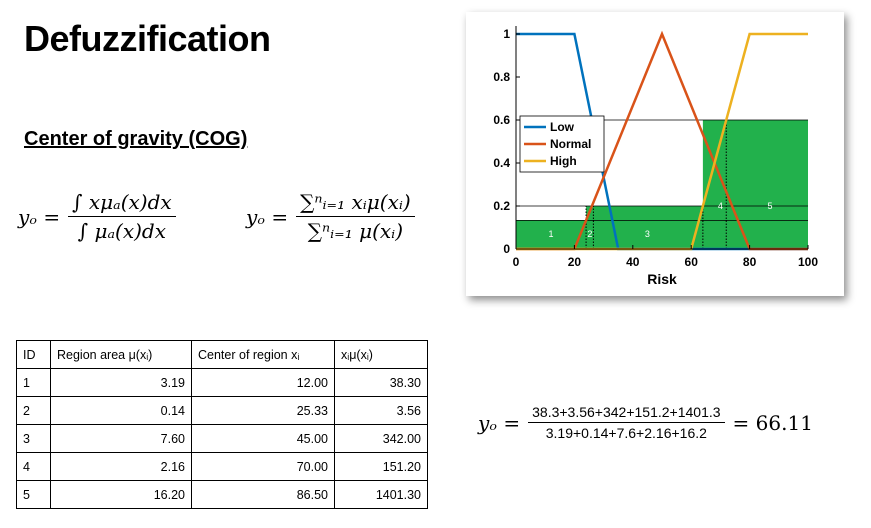  I want to click on region-label: 4, so click(720, 206).